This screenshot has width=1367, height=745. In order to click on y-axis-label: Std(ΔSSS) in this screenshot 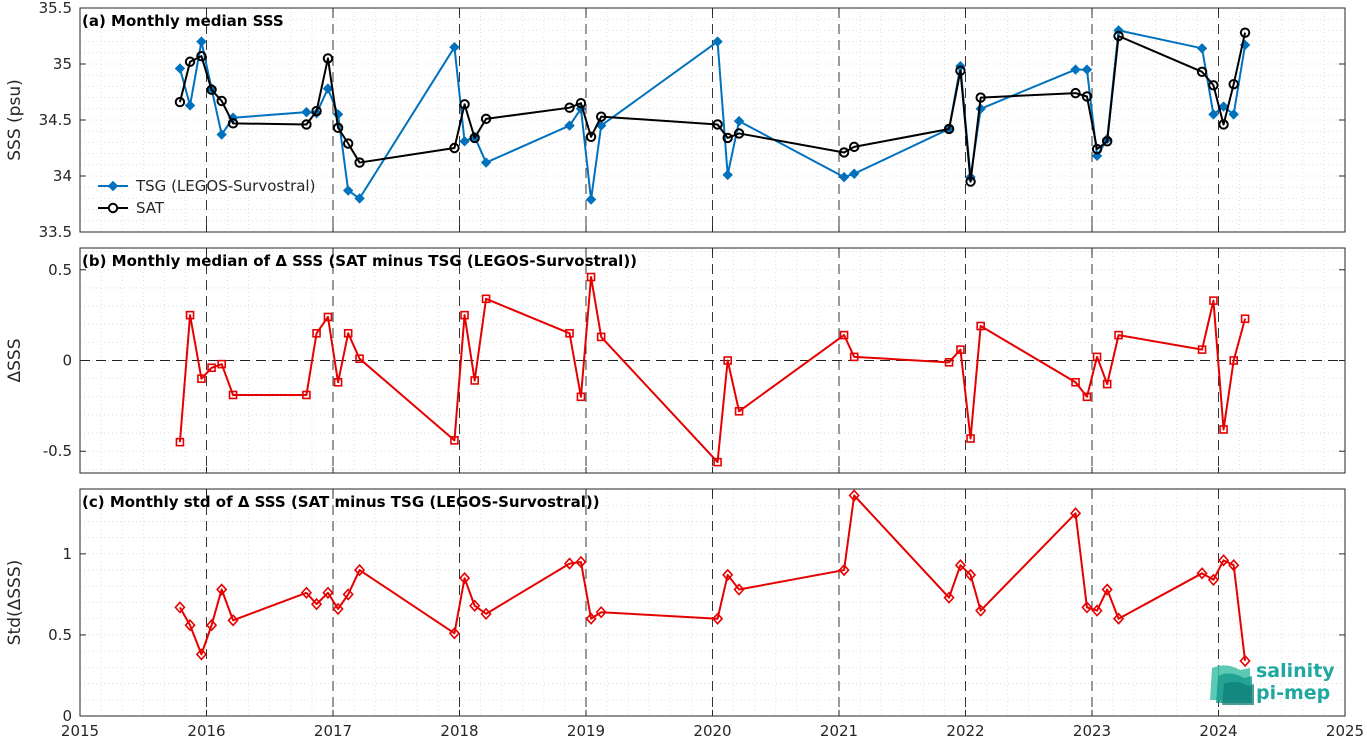, I will do `click(15, 603)`.